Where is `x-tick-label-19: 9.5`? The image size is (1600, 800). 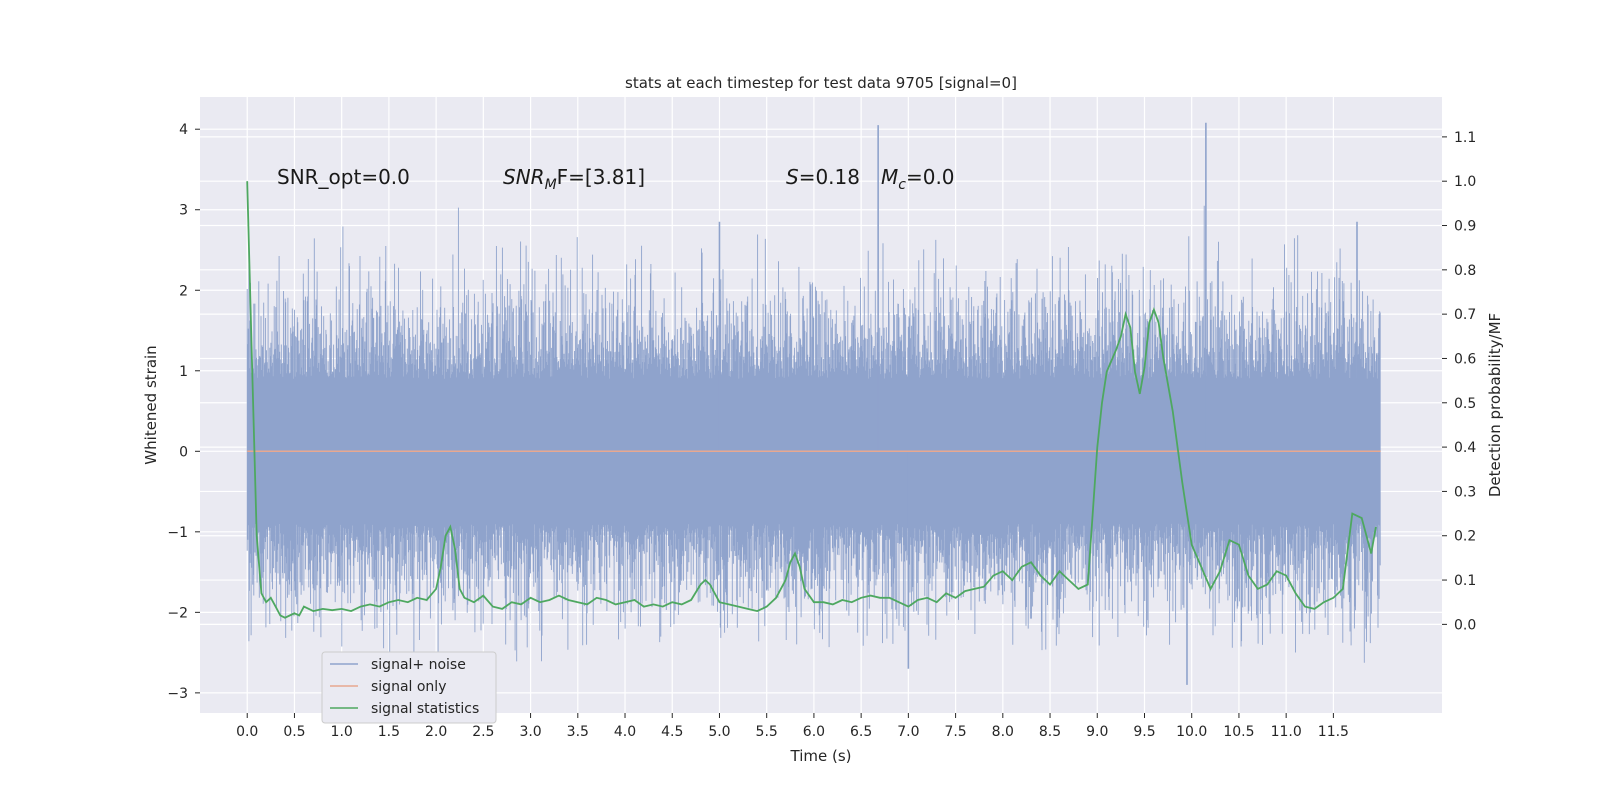 x-tick-label-19: 9.5 is located at coordinates (1144, 732).